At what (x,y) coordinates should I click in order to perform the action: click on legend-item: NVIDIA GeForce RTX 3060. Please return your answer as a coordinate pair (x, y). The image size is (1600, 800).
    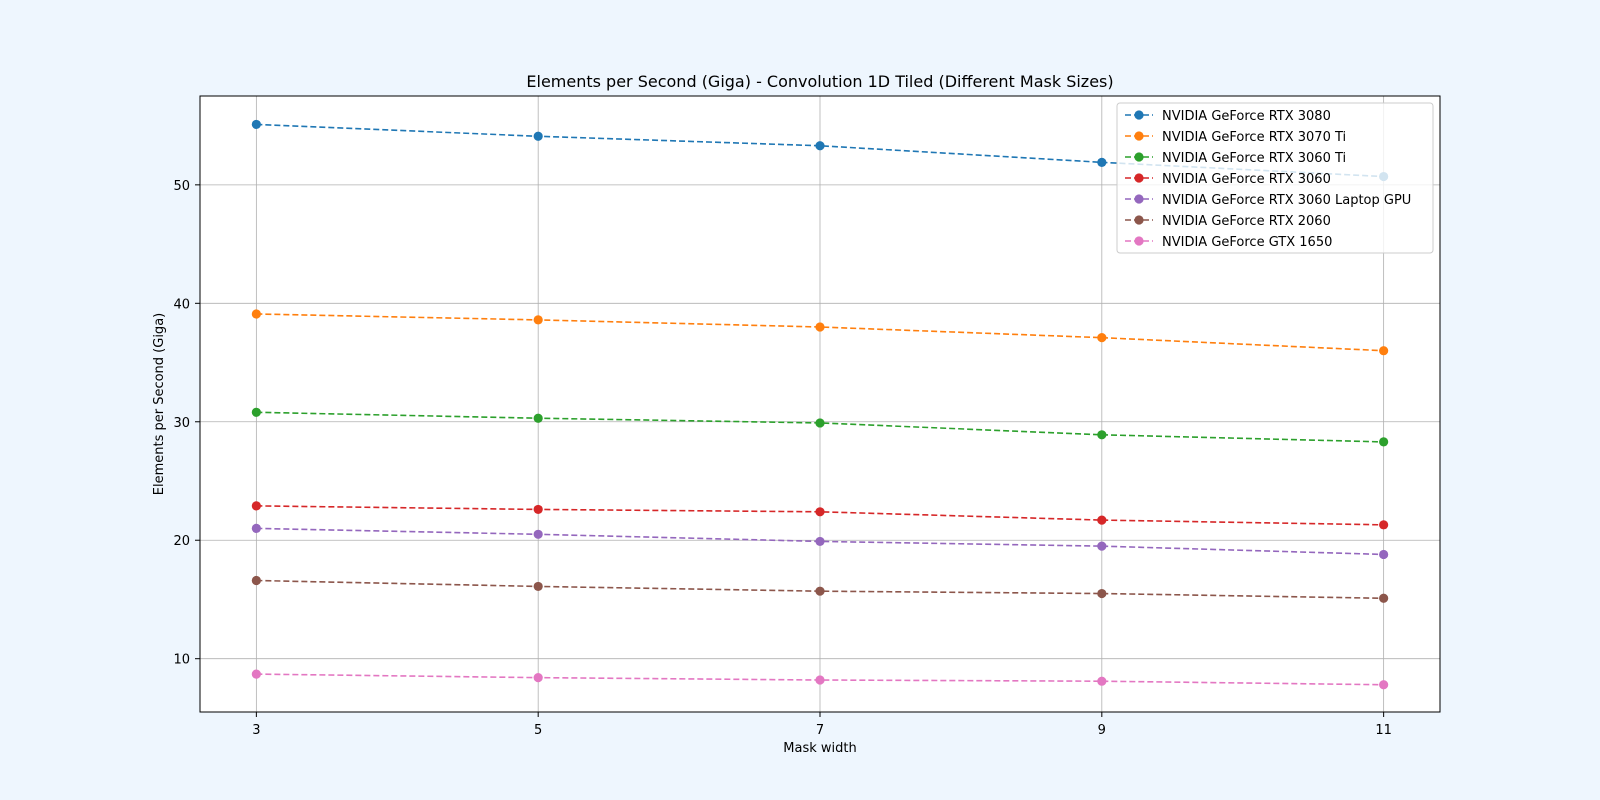
    Looking at the image, I should click on (1228, 179).